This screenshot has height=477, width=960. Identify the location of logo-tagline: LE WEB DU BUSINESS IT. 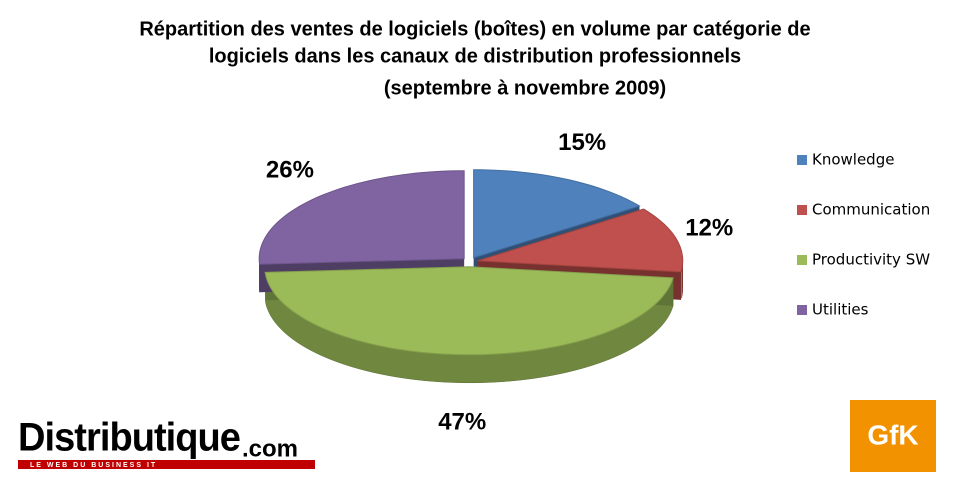
(93, 465).